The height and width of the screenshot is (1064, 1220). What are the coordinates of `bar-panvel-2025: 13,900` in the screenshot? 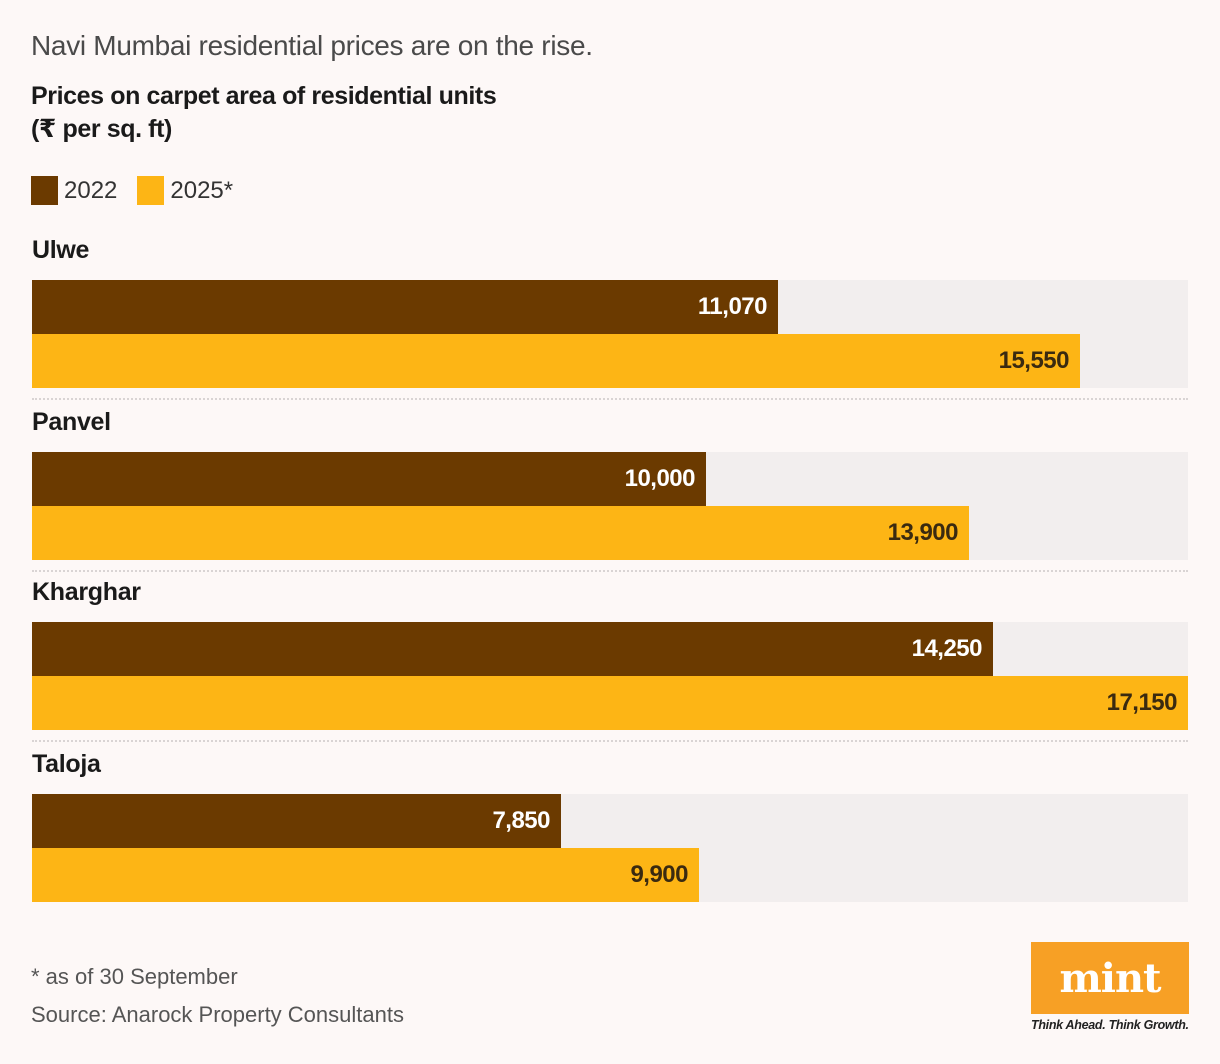 It's located at (500, 533).